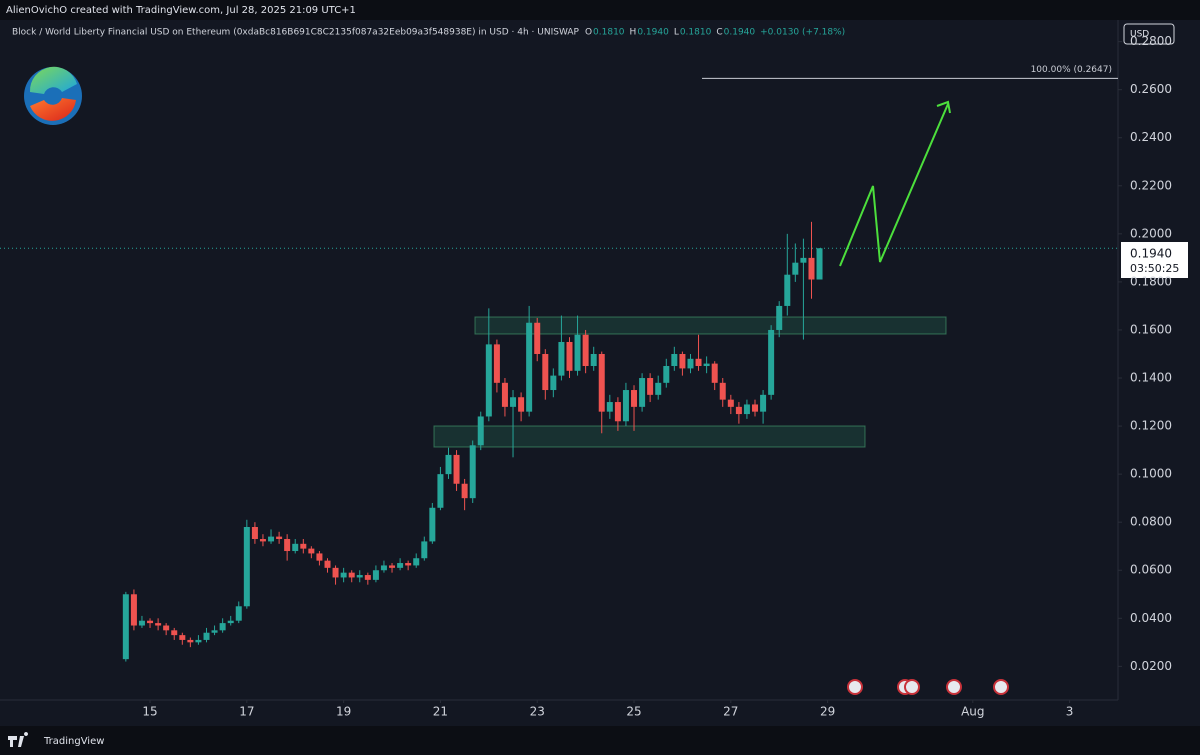  What do you see at coordinates (943, 107) in the screenshot?
I see `arrow-head` at bounding box center [943, 107].